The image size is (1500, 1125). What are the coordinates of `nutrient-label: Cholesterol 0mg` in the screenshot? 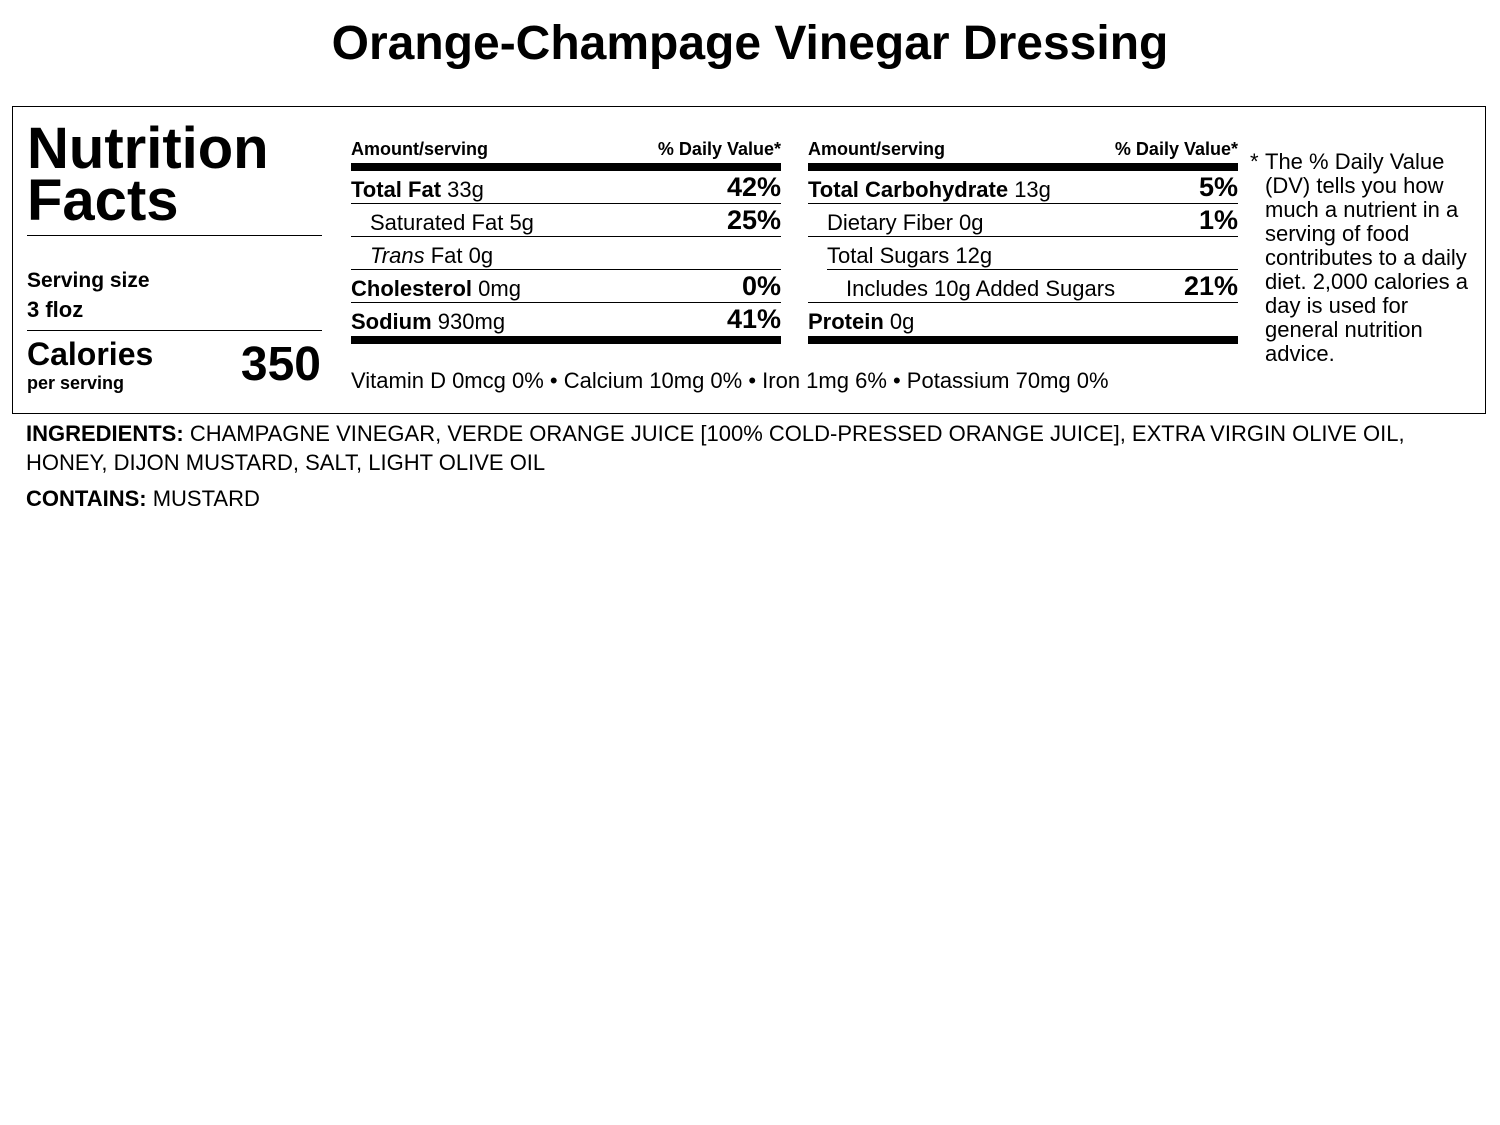 It's located at (436, 289).